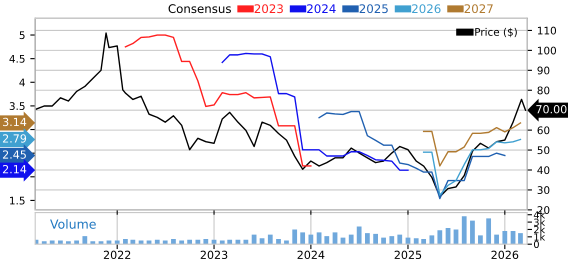  I want to click on y-tick-label: 1k, so click(540, 237).